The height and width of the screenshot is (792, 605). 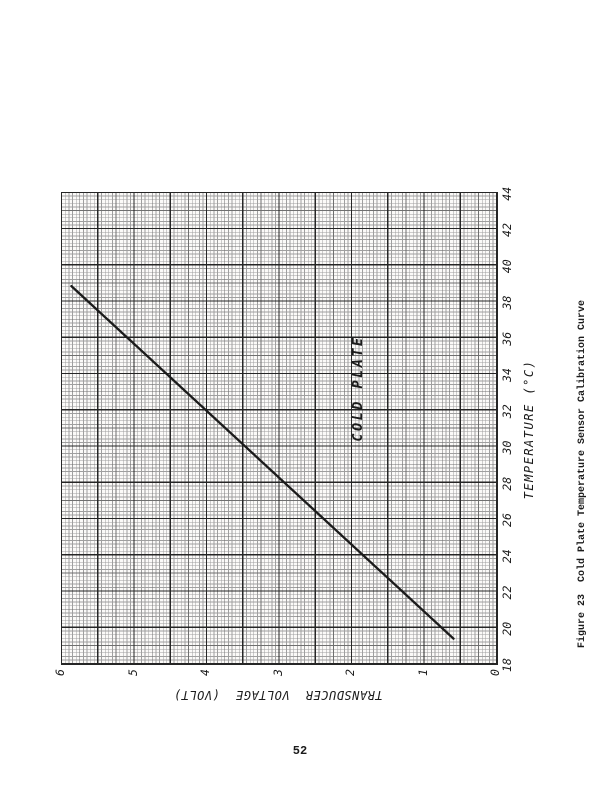 I want to click on page-number: 52, so click(x=300, y=751).